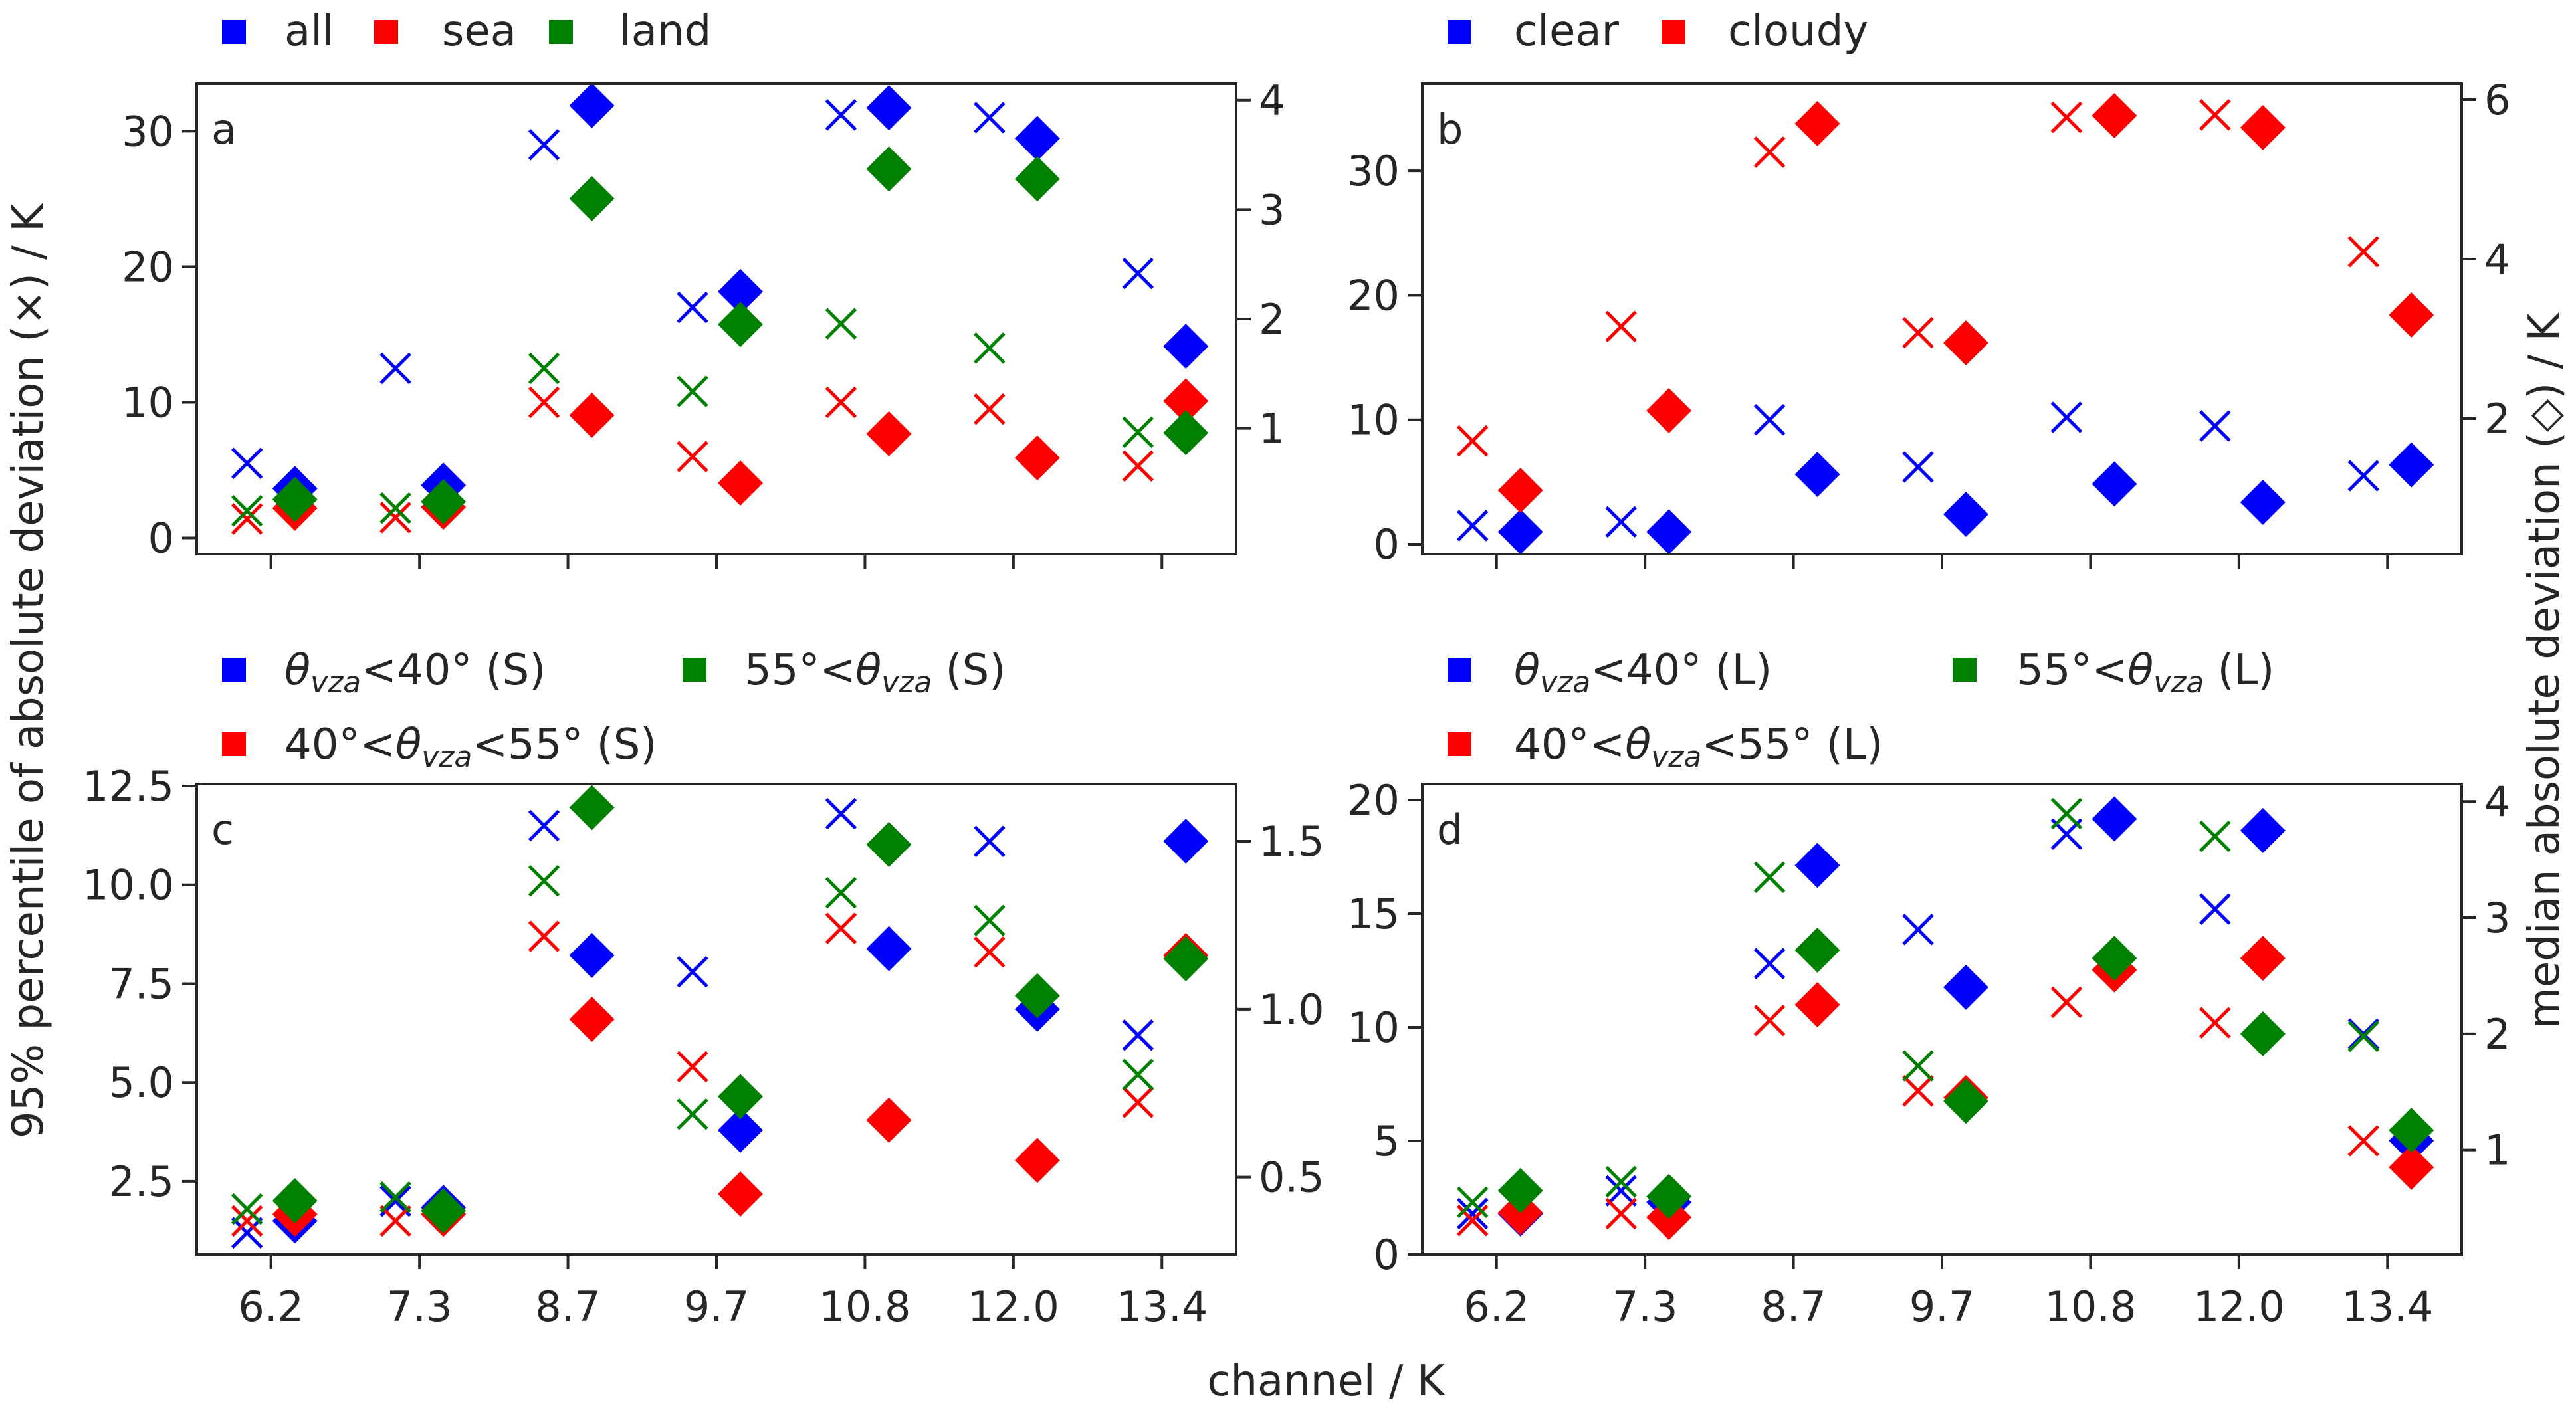  What do you see at coordinates (2497, 100) in the screenshot?
I see `panel-b-ytick-right-label-2: 6` at bounding box center [2497, 100].